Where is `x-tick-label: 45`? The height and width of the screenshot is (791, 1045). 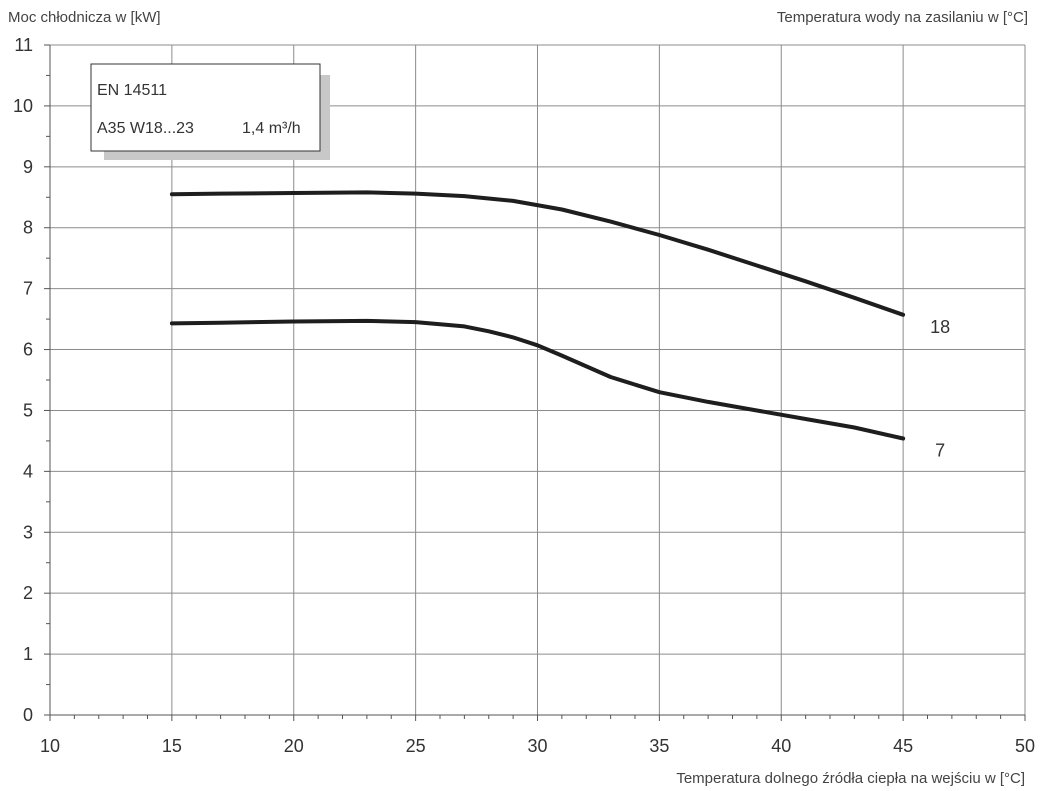 x-tick-label: 45 is located at coordinates (903, 746).